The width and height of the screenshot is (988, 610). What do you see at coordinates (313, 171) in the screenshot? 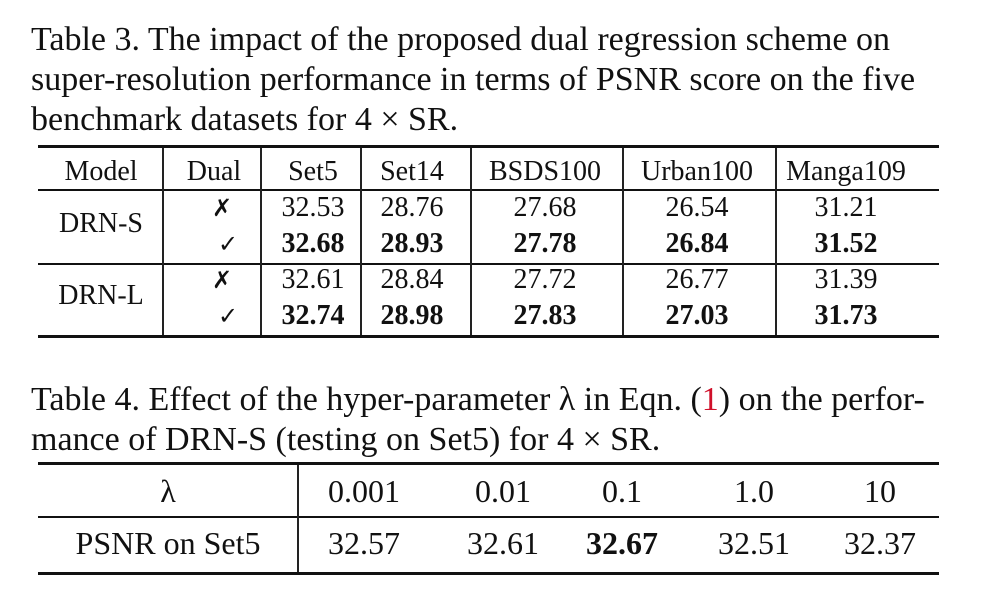
I see `column-header: Set5` at bounding box center [313, 171].